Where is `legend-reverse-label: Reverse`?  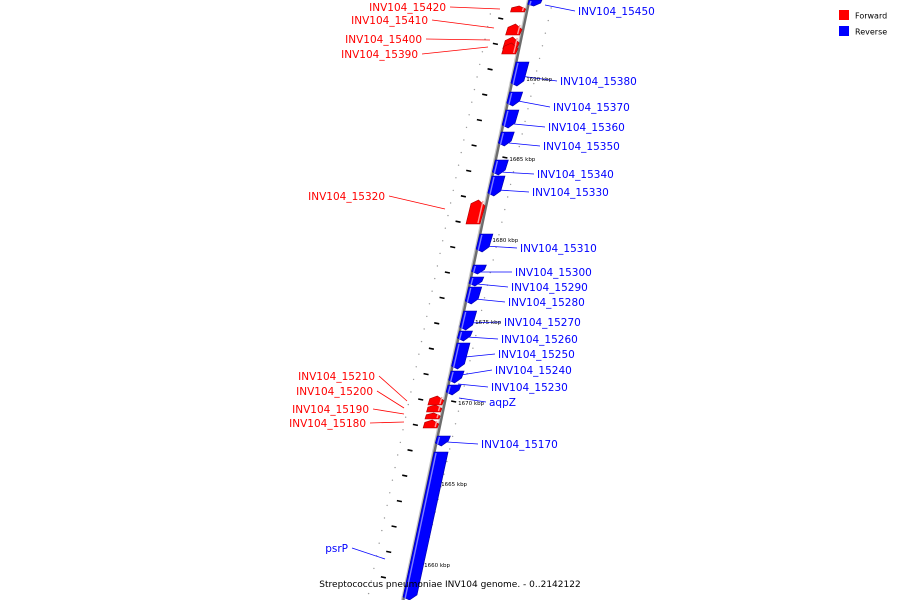 legend-reverse-label: Reverse is located at coordinates (871, 32).